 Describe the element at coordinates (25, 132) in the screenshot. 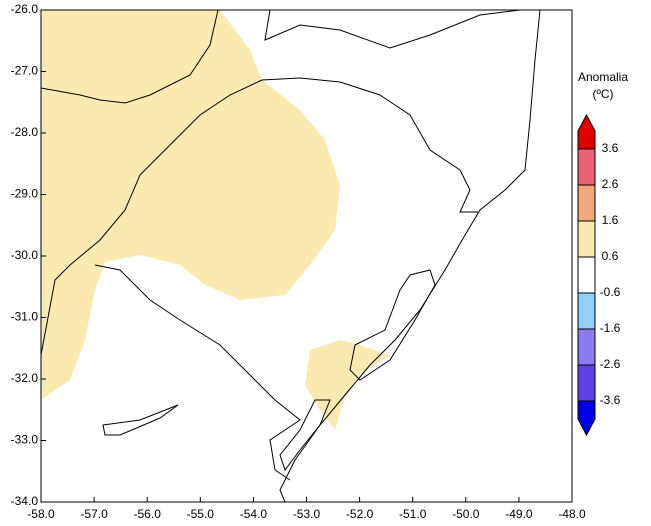

I see `y-tick-label: -28.0` at that location.